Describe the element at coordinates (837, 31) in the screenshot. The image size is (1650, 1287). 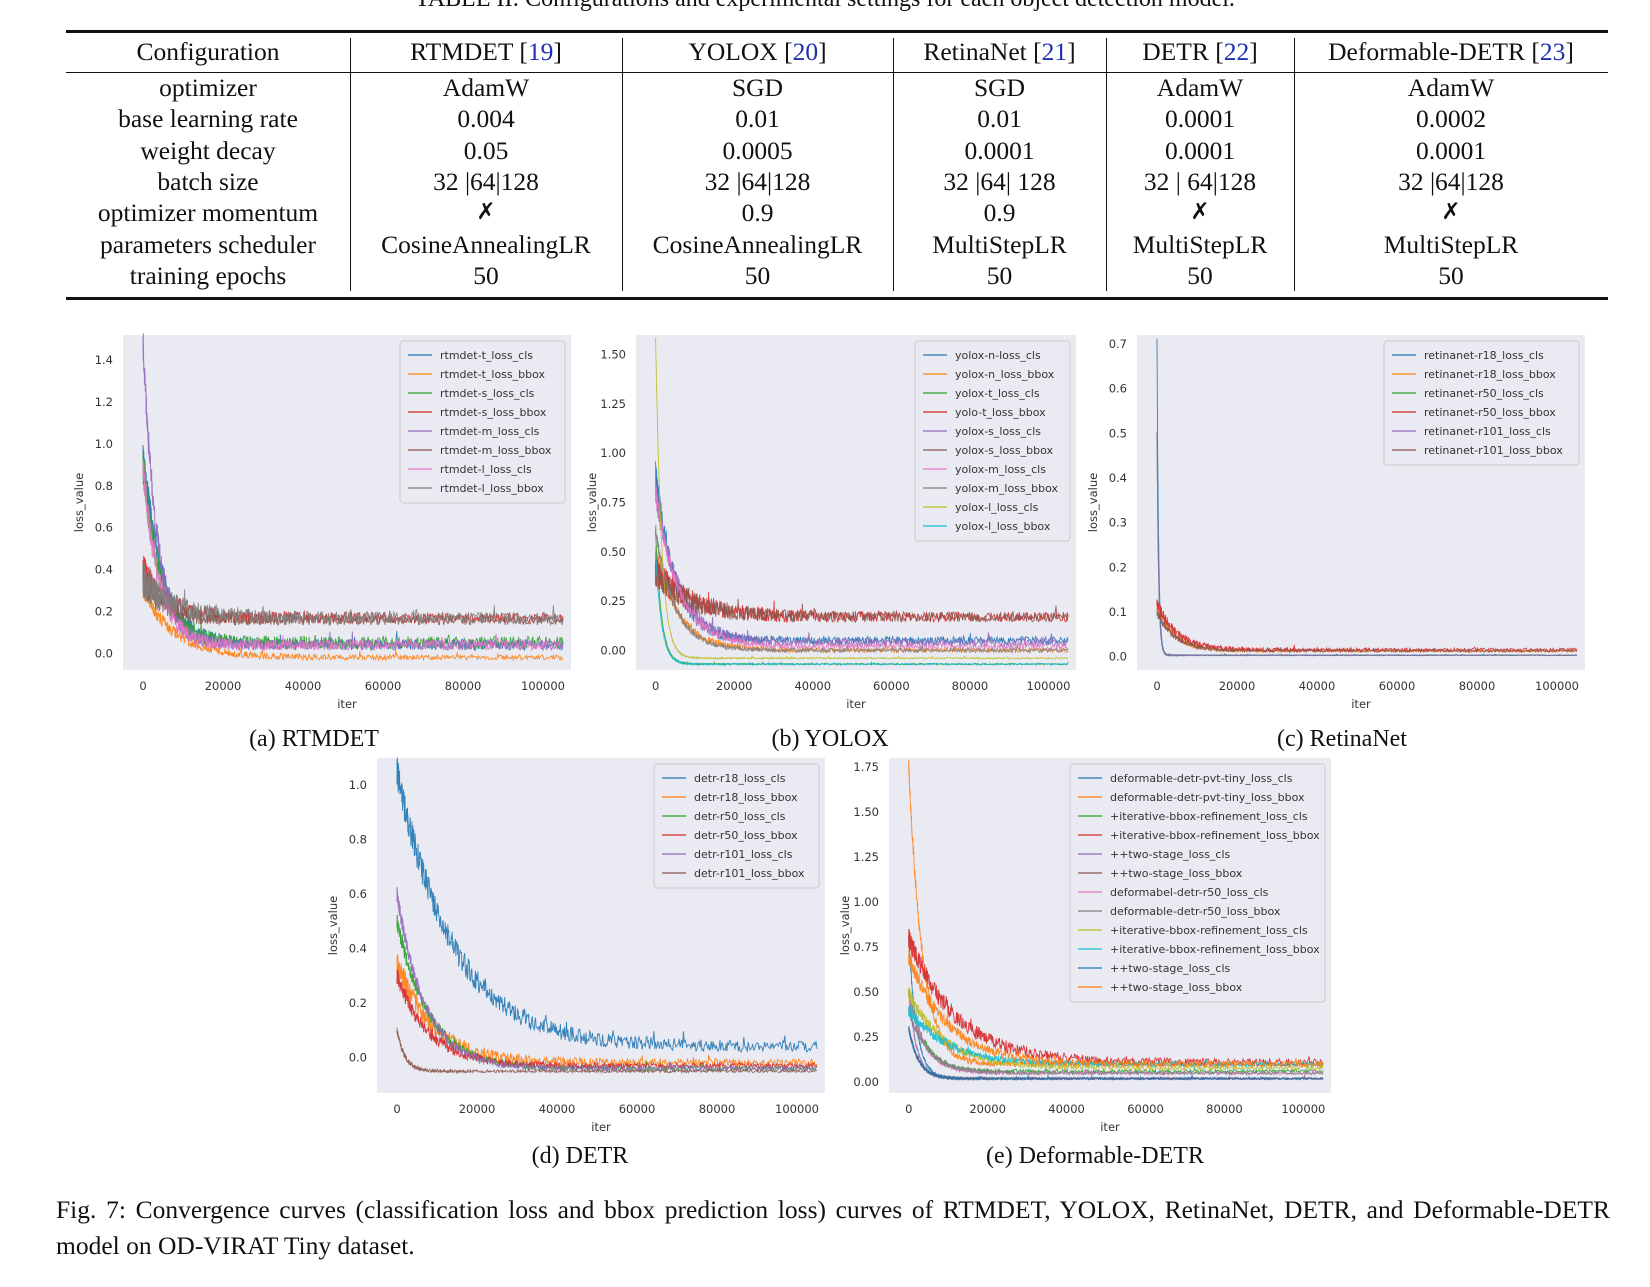
I see `table-top-rule` at that location.